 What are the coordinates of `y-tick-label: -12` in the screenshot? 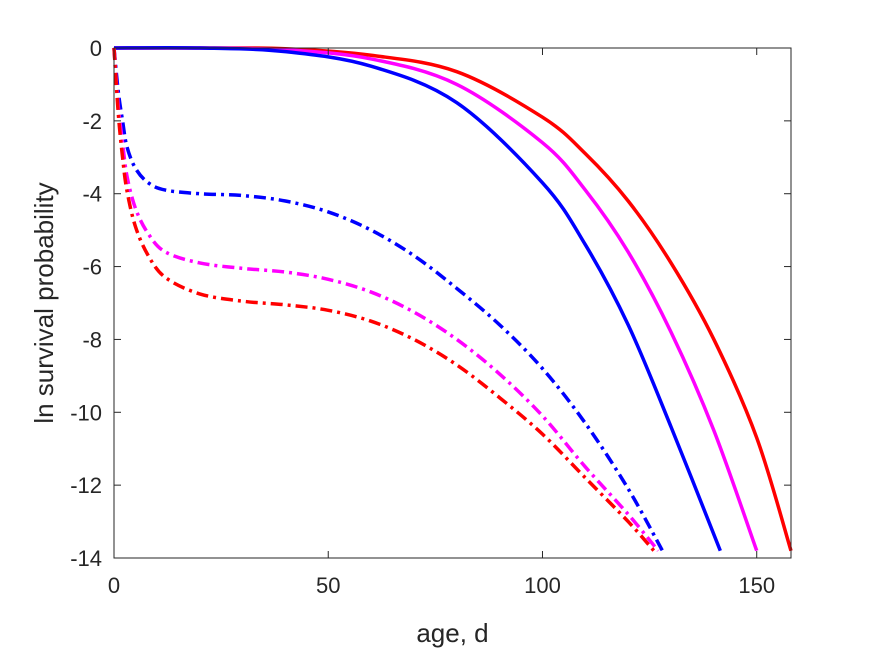 It's located at (86, 485).